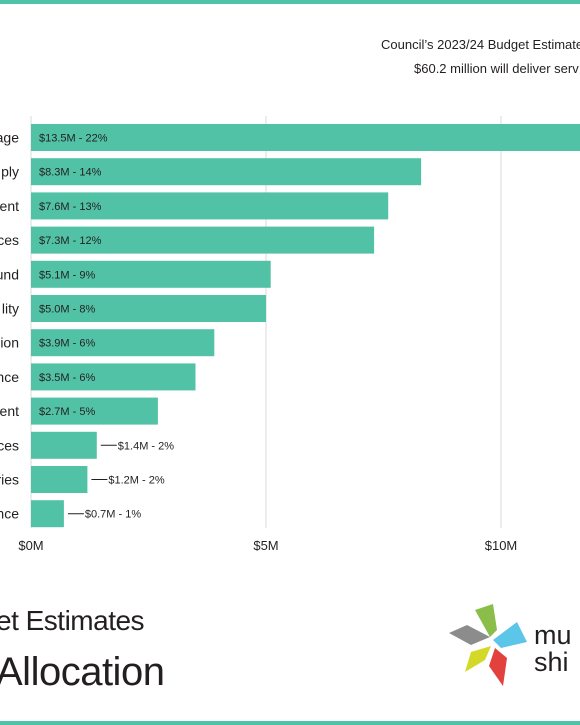 The image size is (580, 725). Describe the element at coordinates (9, 343) in the screenshot. I see `category-label: ion` at that location.